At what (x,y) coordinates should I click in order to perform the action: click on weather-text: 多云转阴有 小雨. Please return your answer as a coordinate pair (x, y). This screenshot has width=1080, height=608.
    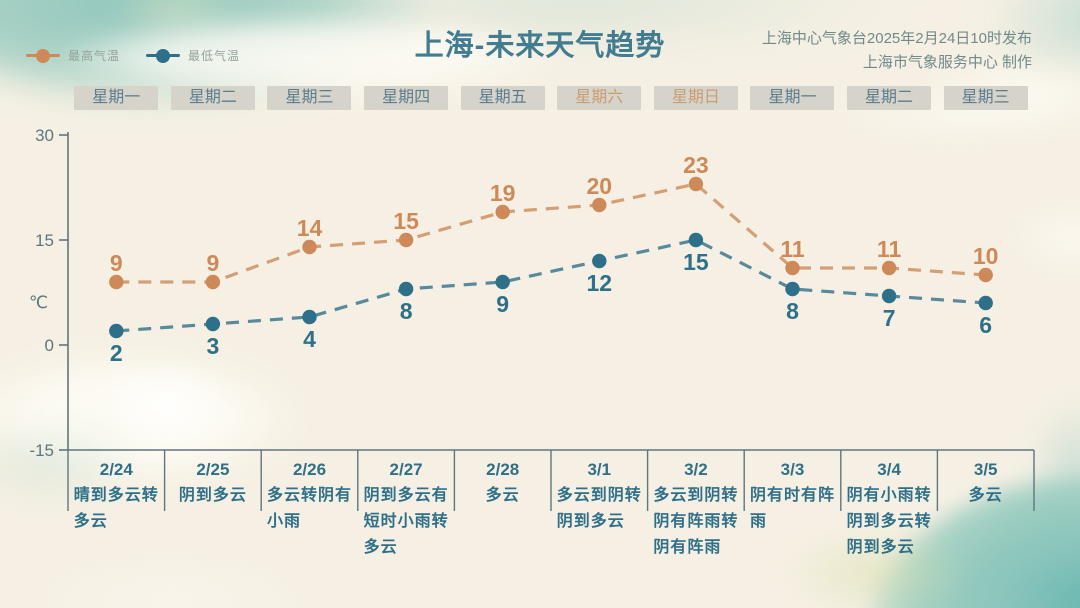
    Looking at the image, I should click on (309, 509).